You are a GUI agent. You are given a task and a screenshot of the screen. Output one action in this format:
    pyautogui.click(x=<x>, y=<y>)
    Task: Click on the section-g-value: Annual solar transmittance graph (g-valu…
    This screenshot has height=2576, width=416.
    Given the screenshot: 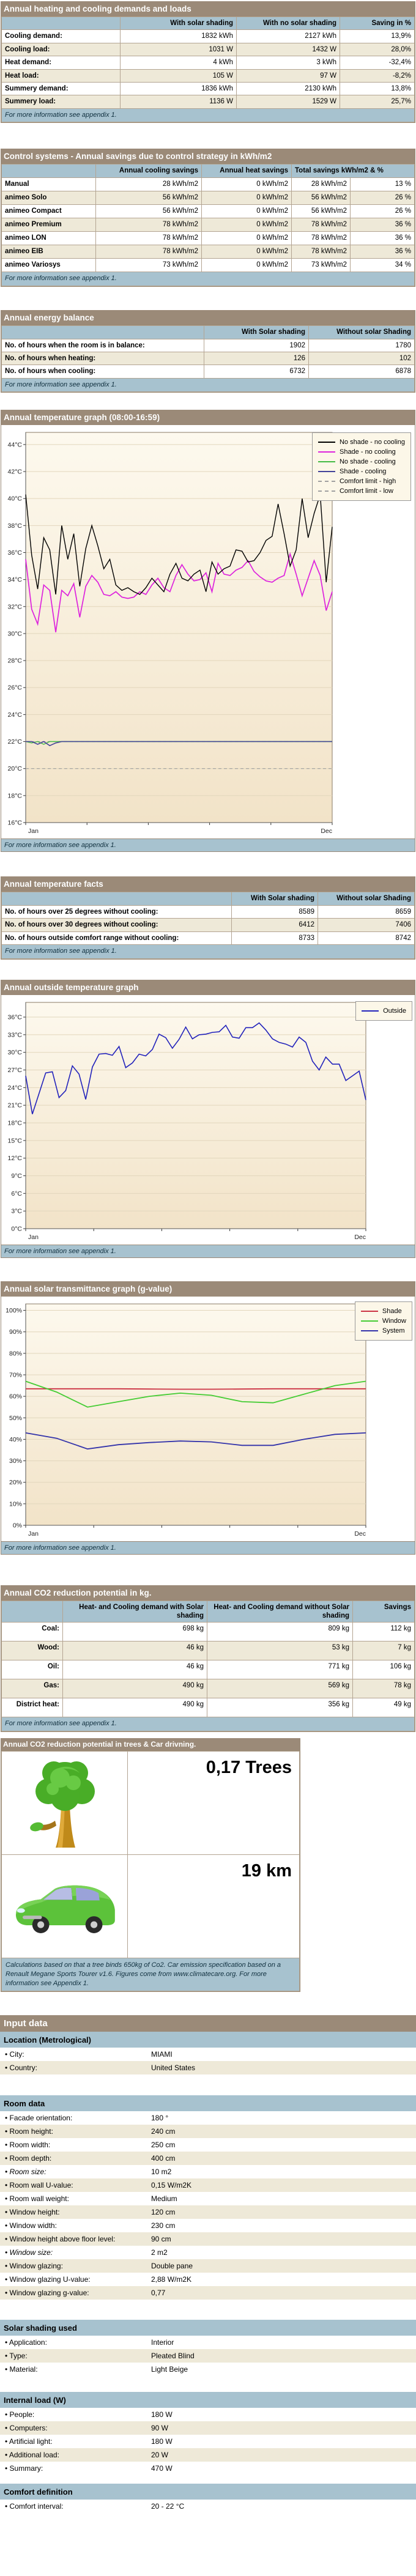 What is the action you would take?
    pyautogui.click(x=208, y=1418)
    